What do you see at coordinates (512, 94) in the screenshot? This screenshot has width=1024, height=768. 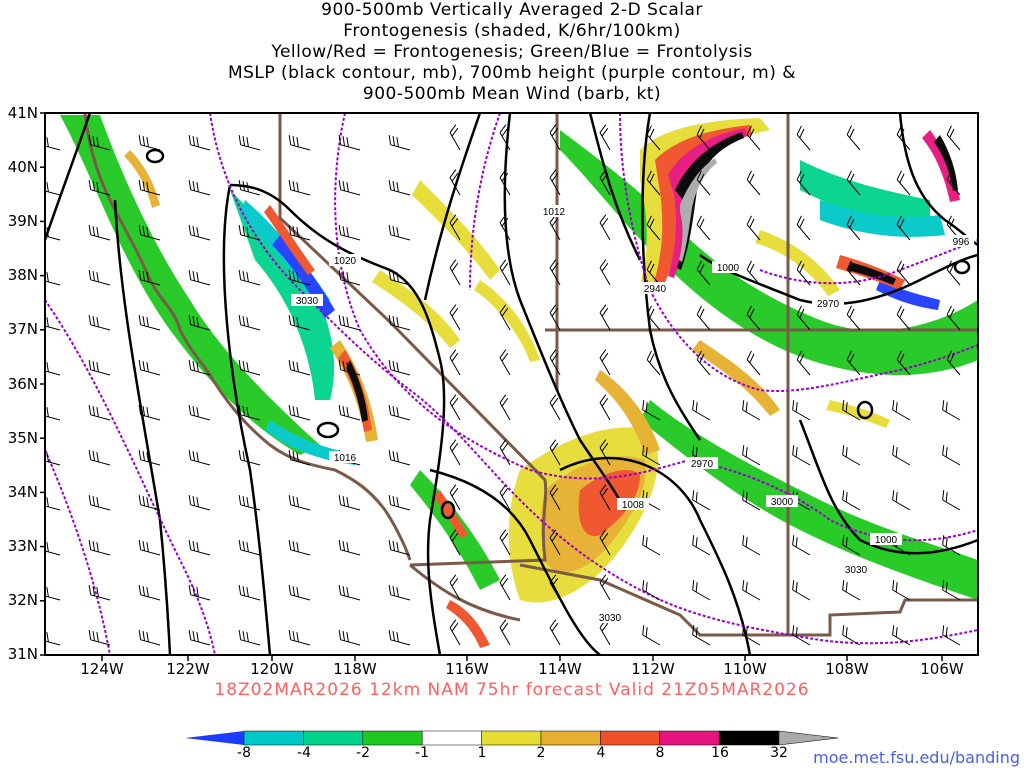 I see `title-line-5: 900-500mb Mean Wind (barb, kt)` at bounding box center [512, 94].